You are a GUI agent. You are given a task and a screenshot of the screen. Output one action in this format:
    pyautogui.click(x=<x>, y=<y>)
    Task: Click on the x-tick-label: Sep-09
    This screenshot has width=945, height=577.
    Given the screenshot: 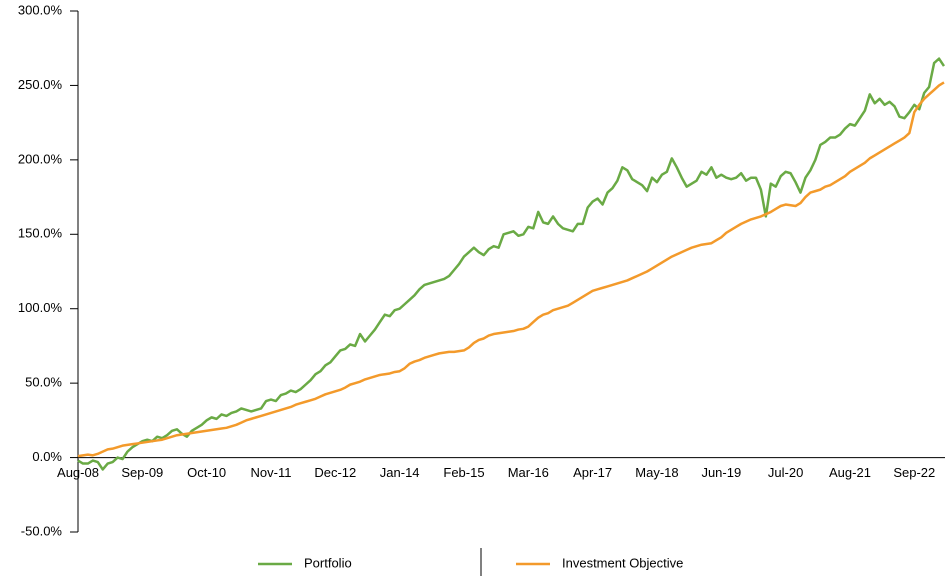 What is the action you would take?
    pyautogui.click(x=142, y=472)
    